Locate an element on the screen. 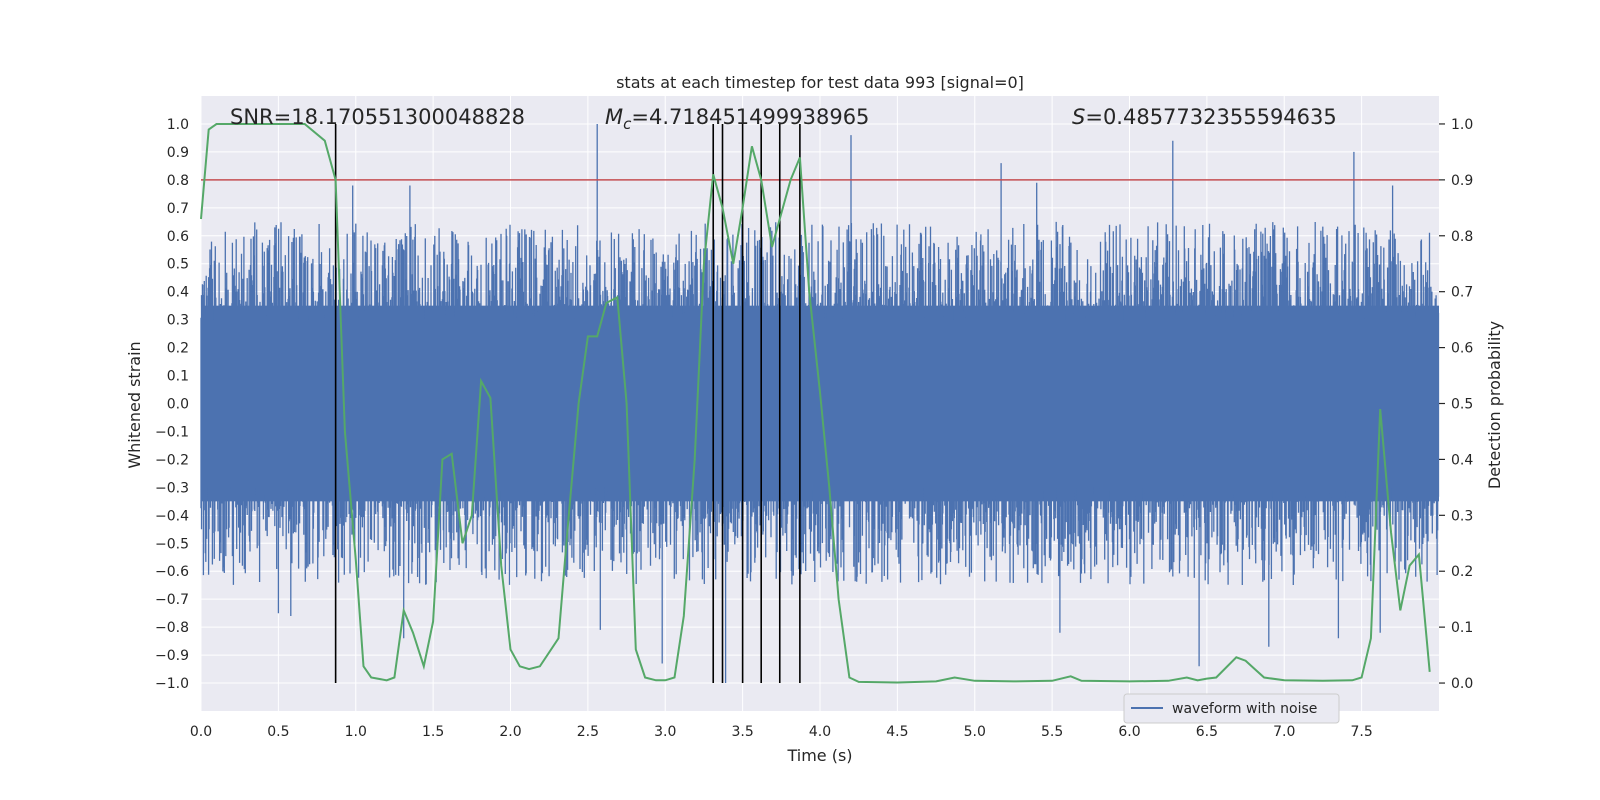  right-y-tick-label: 0.1 is located at coordinates (1462, 628).